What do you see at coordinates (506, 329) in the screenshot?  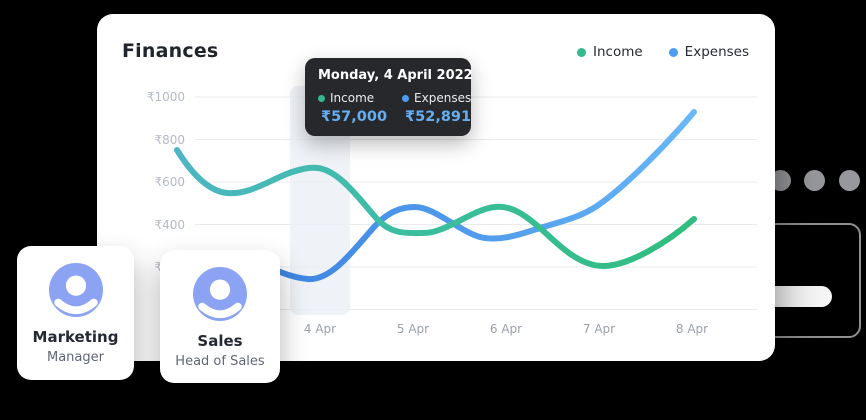 I see `x-axis-tick: 6 Apr` at bounding box center [506, 329].